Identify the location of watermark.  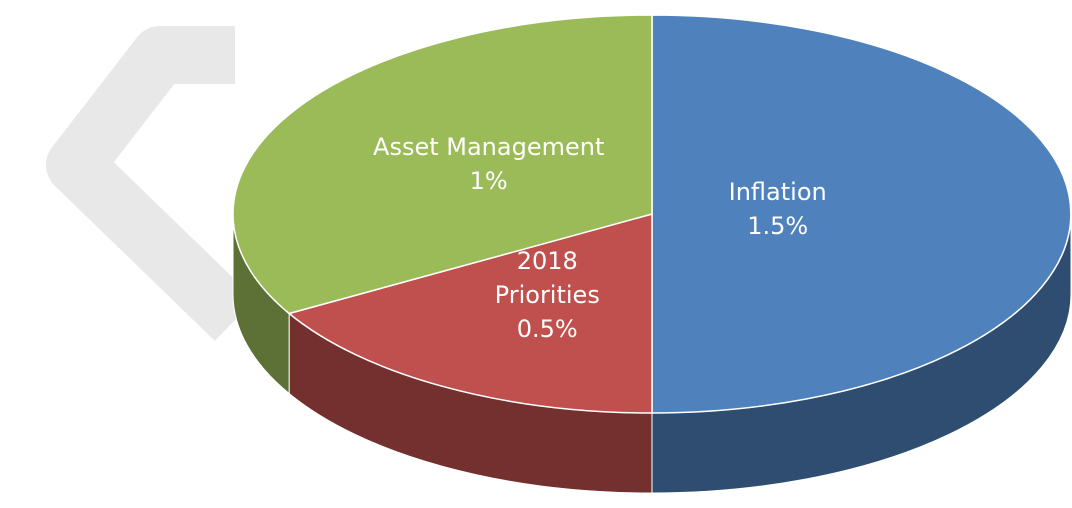
(151, 183).